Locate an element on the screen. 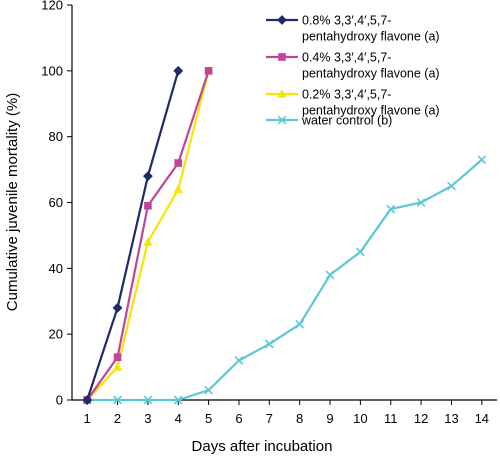 This screenshot has height=459, width=500. y-tick-label: 60 is located at coordinates (56, 202).